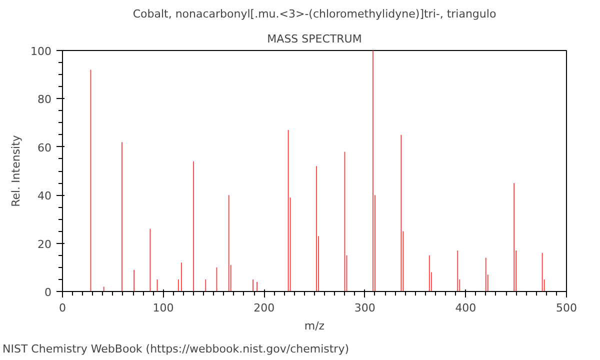 The height and width of the screenshot is (360, 600). I want to click on y-tick-label: 0, so click(48, 292).